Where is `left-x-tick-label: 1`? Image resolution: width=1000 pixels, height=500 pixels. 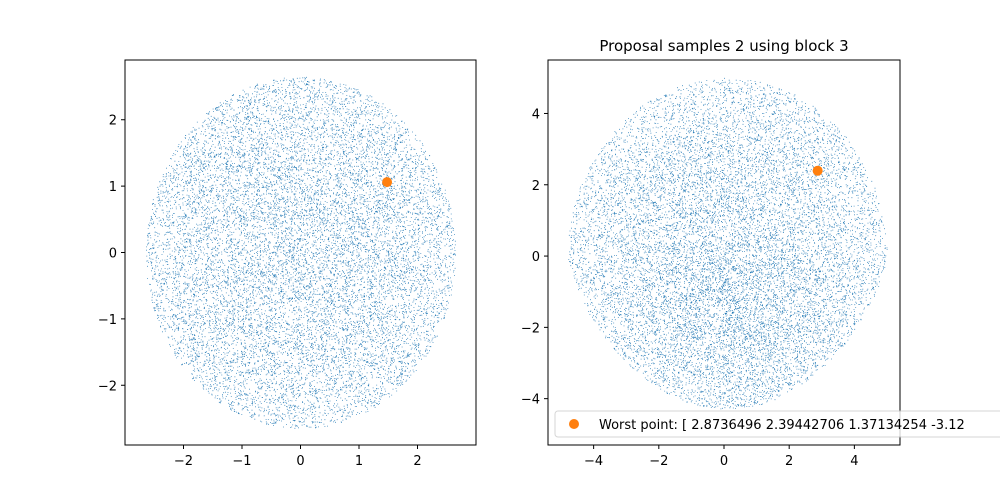 left-x-tick-label: 1 is located at coordinates (359, 461).